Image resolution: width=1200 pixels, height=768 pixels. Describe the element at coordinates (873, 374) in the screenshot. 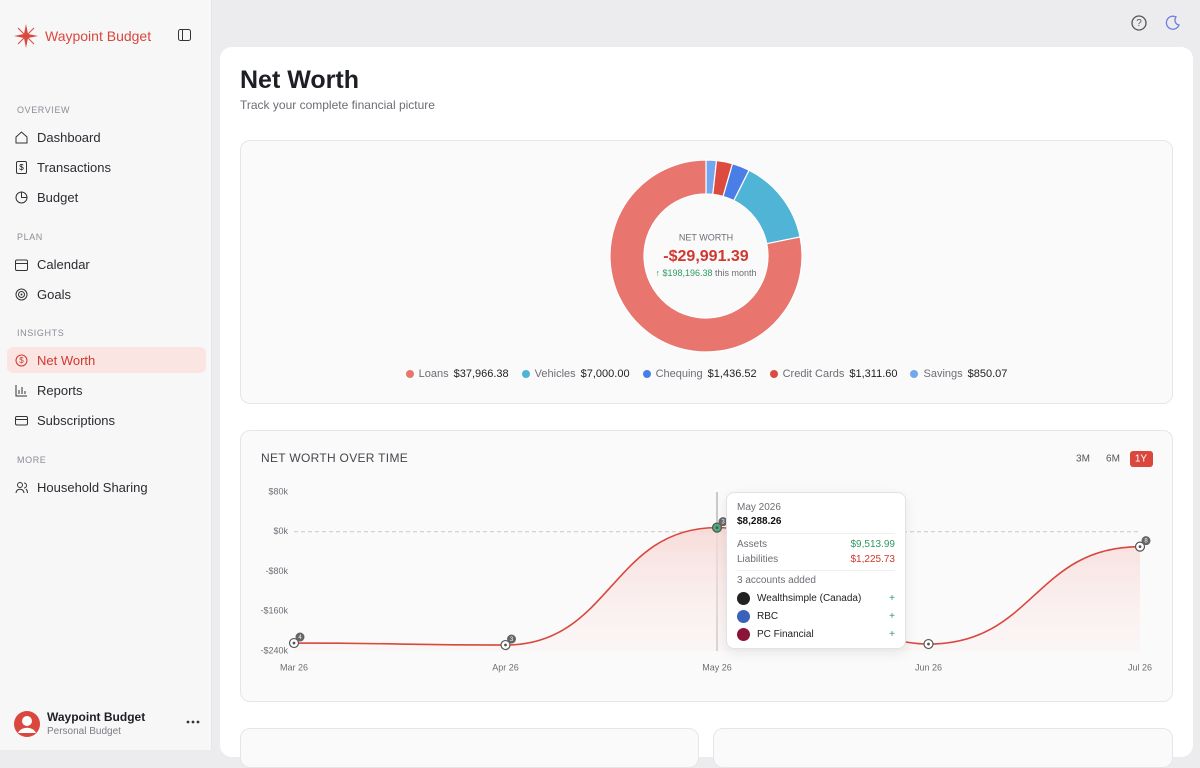

I see `legend-value: $1,311.60` at that location.